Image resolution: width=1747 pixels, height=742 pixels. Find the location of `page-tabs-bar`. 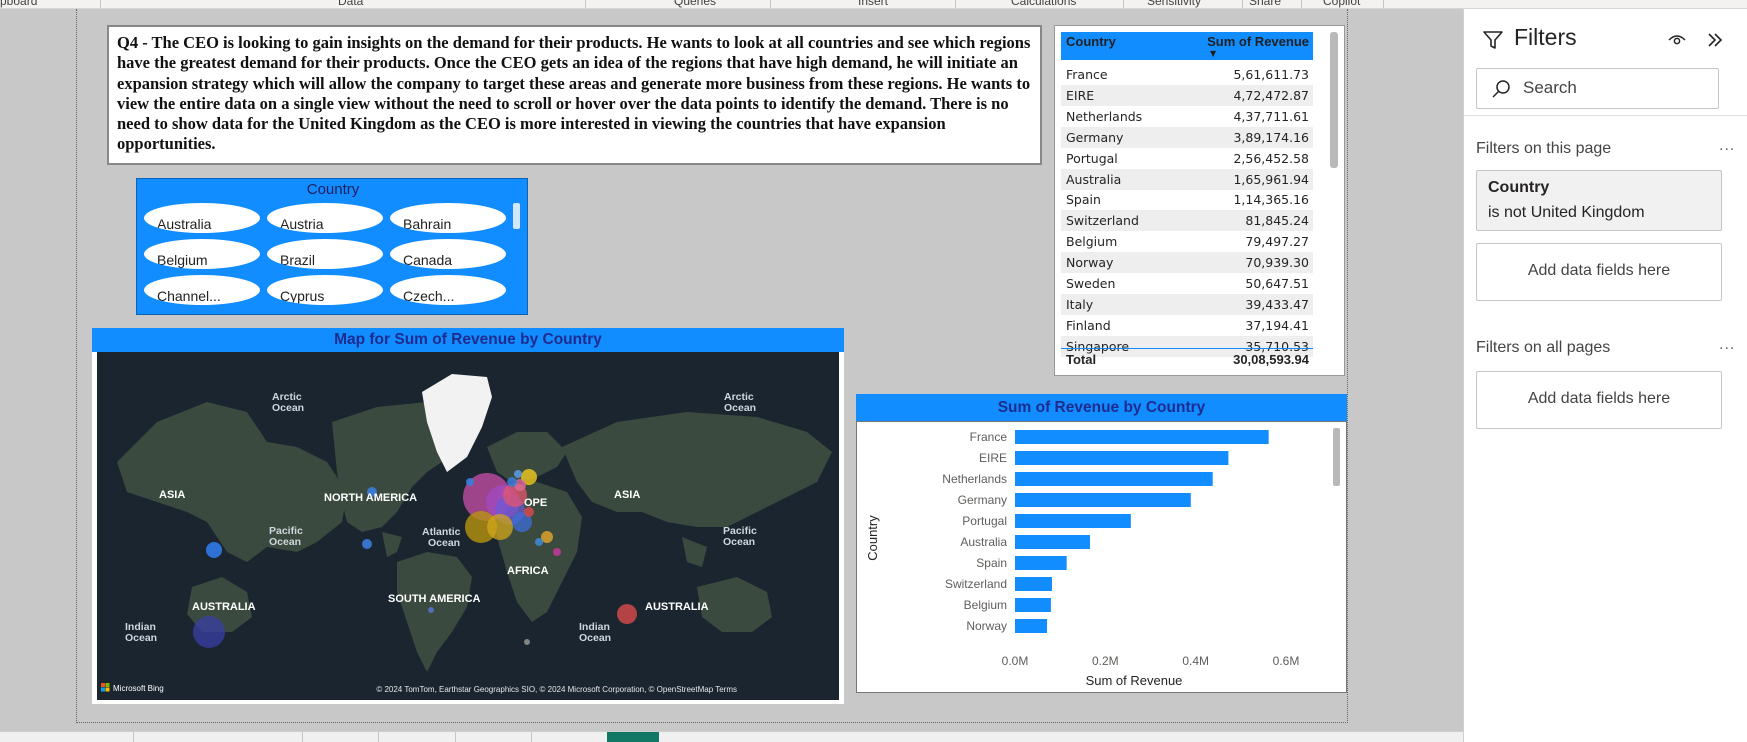

page-tabs-bar is located at coordinates (731, 736).